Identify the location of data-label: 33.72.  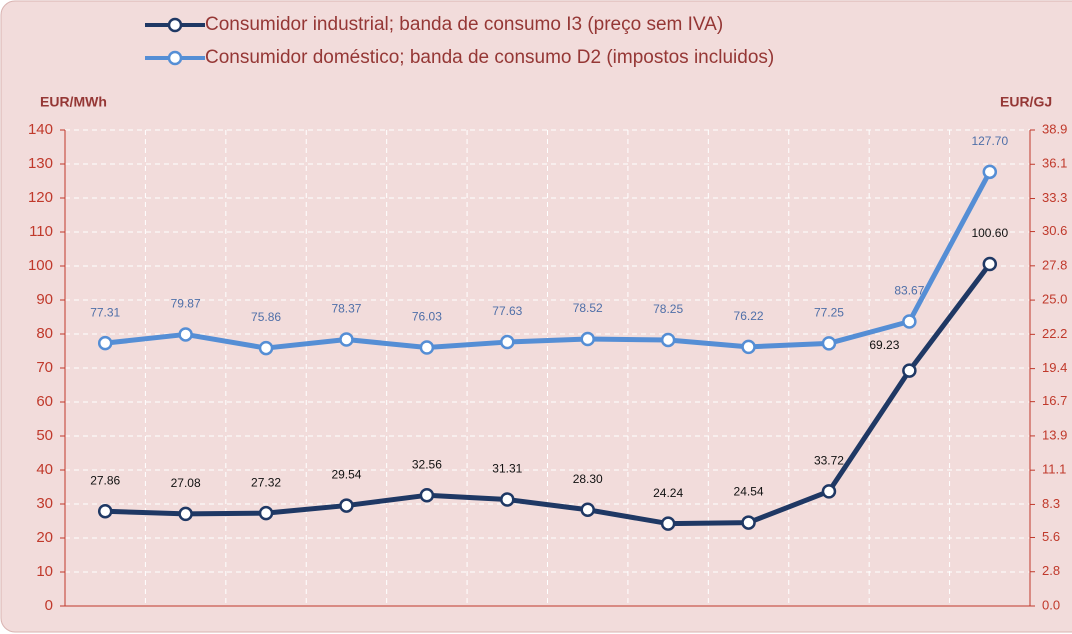
(829, 461).